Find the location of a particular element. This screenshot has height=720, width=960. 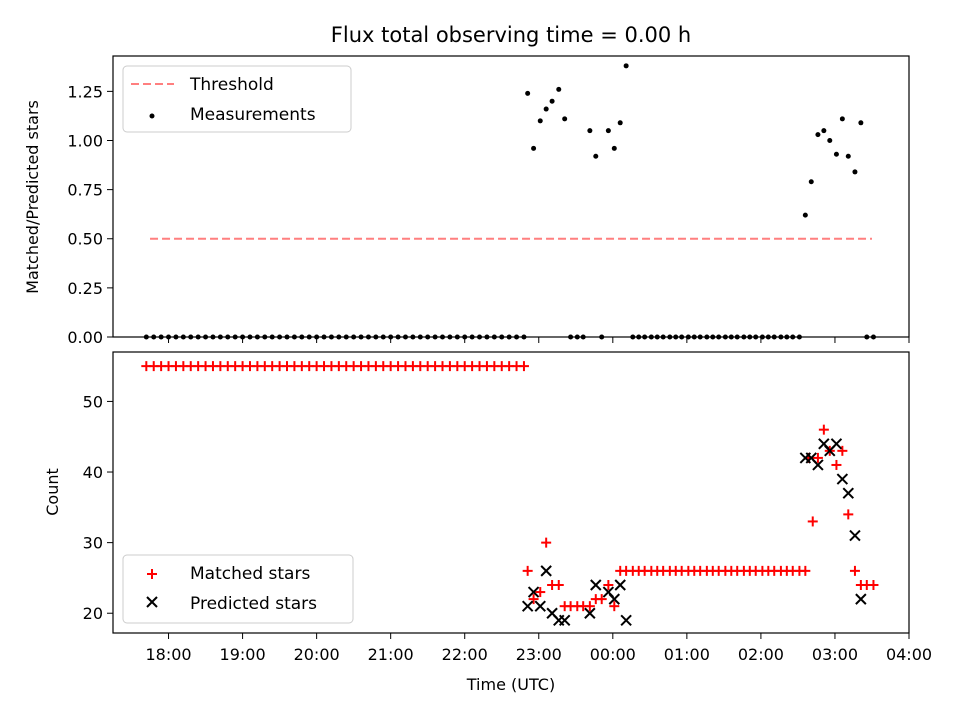

top-y-tick-label: 0.75 is located at coordinates (85, 190).